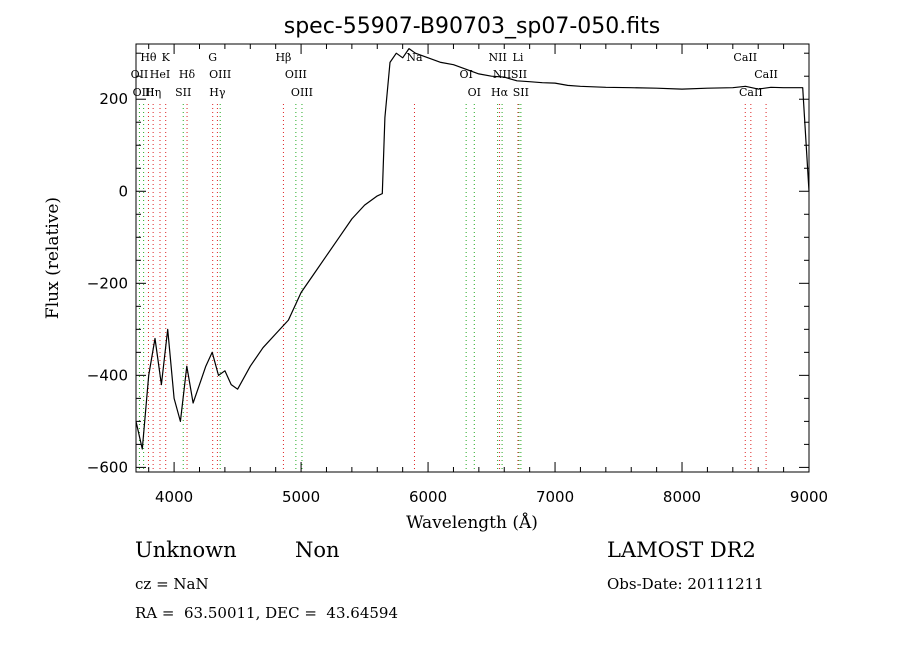 Image resolution: width=900 pixels, height=650 pixels. What do you see at coordinates (212, 57) in the screenshot?
I see `marker-label: G` at bounding box center [212, 57].